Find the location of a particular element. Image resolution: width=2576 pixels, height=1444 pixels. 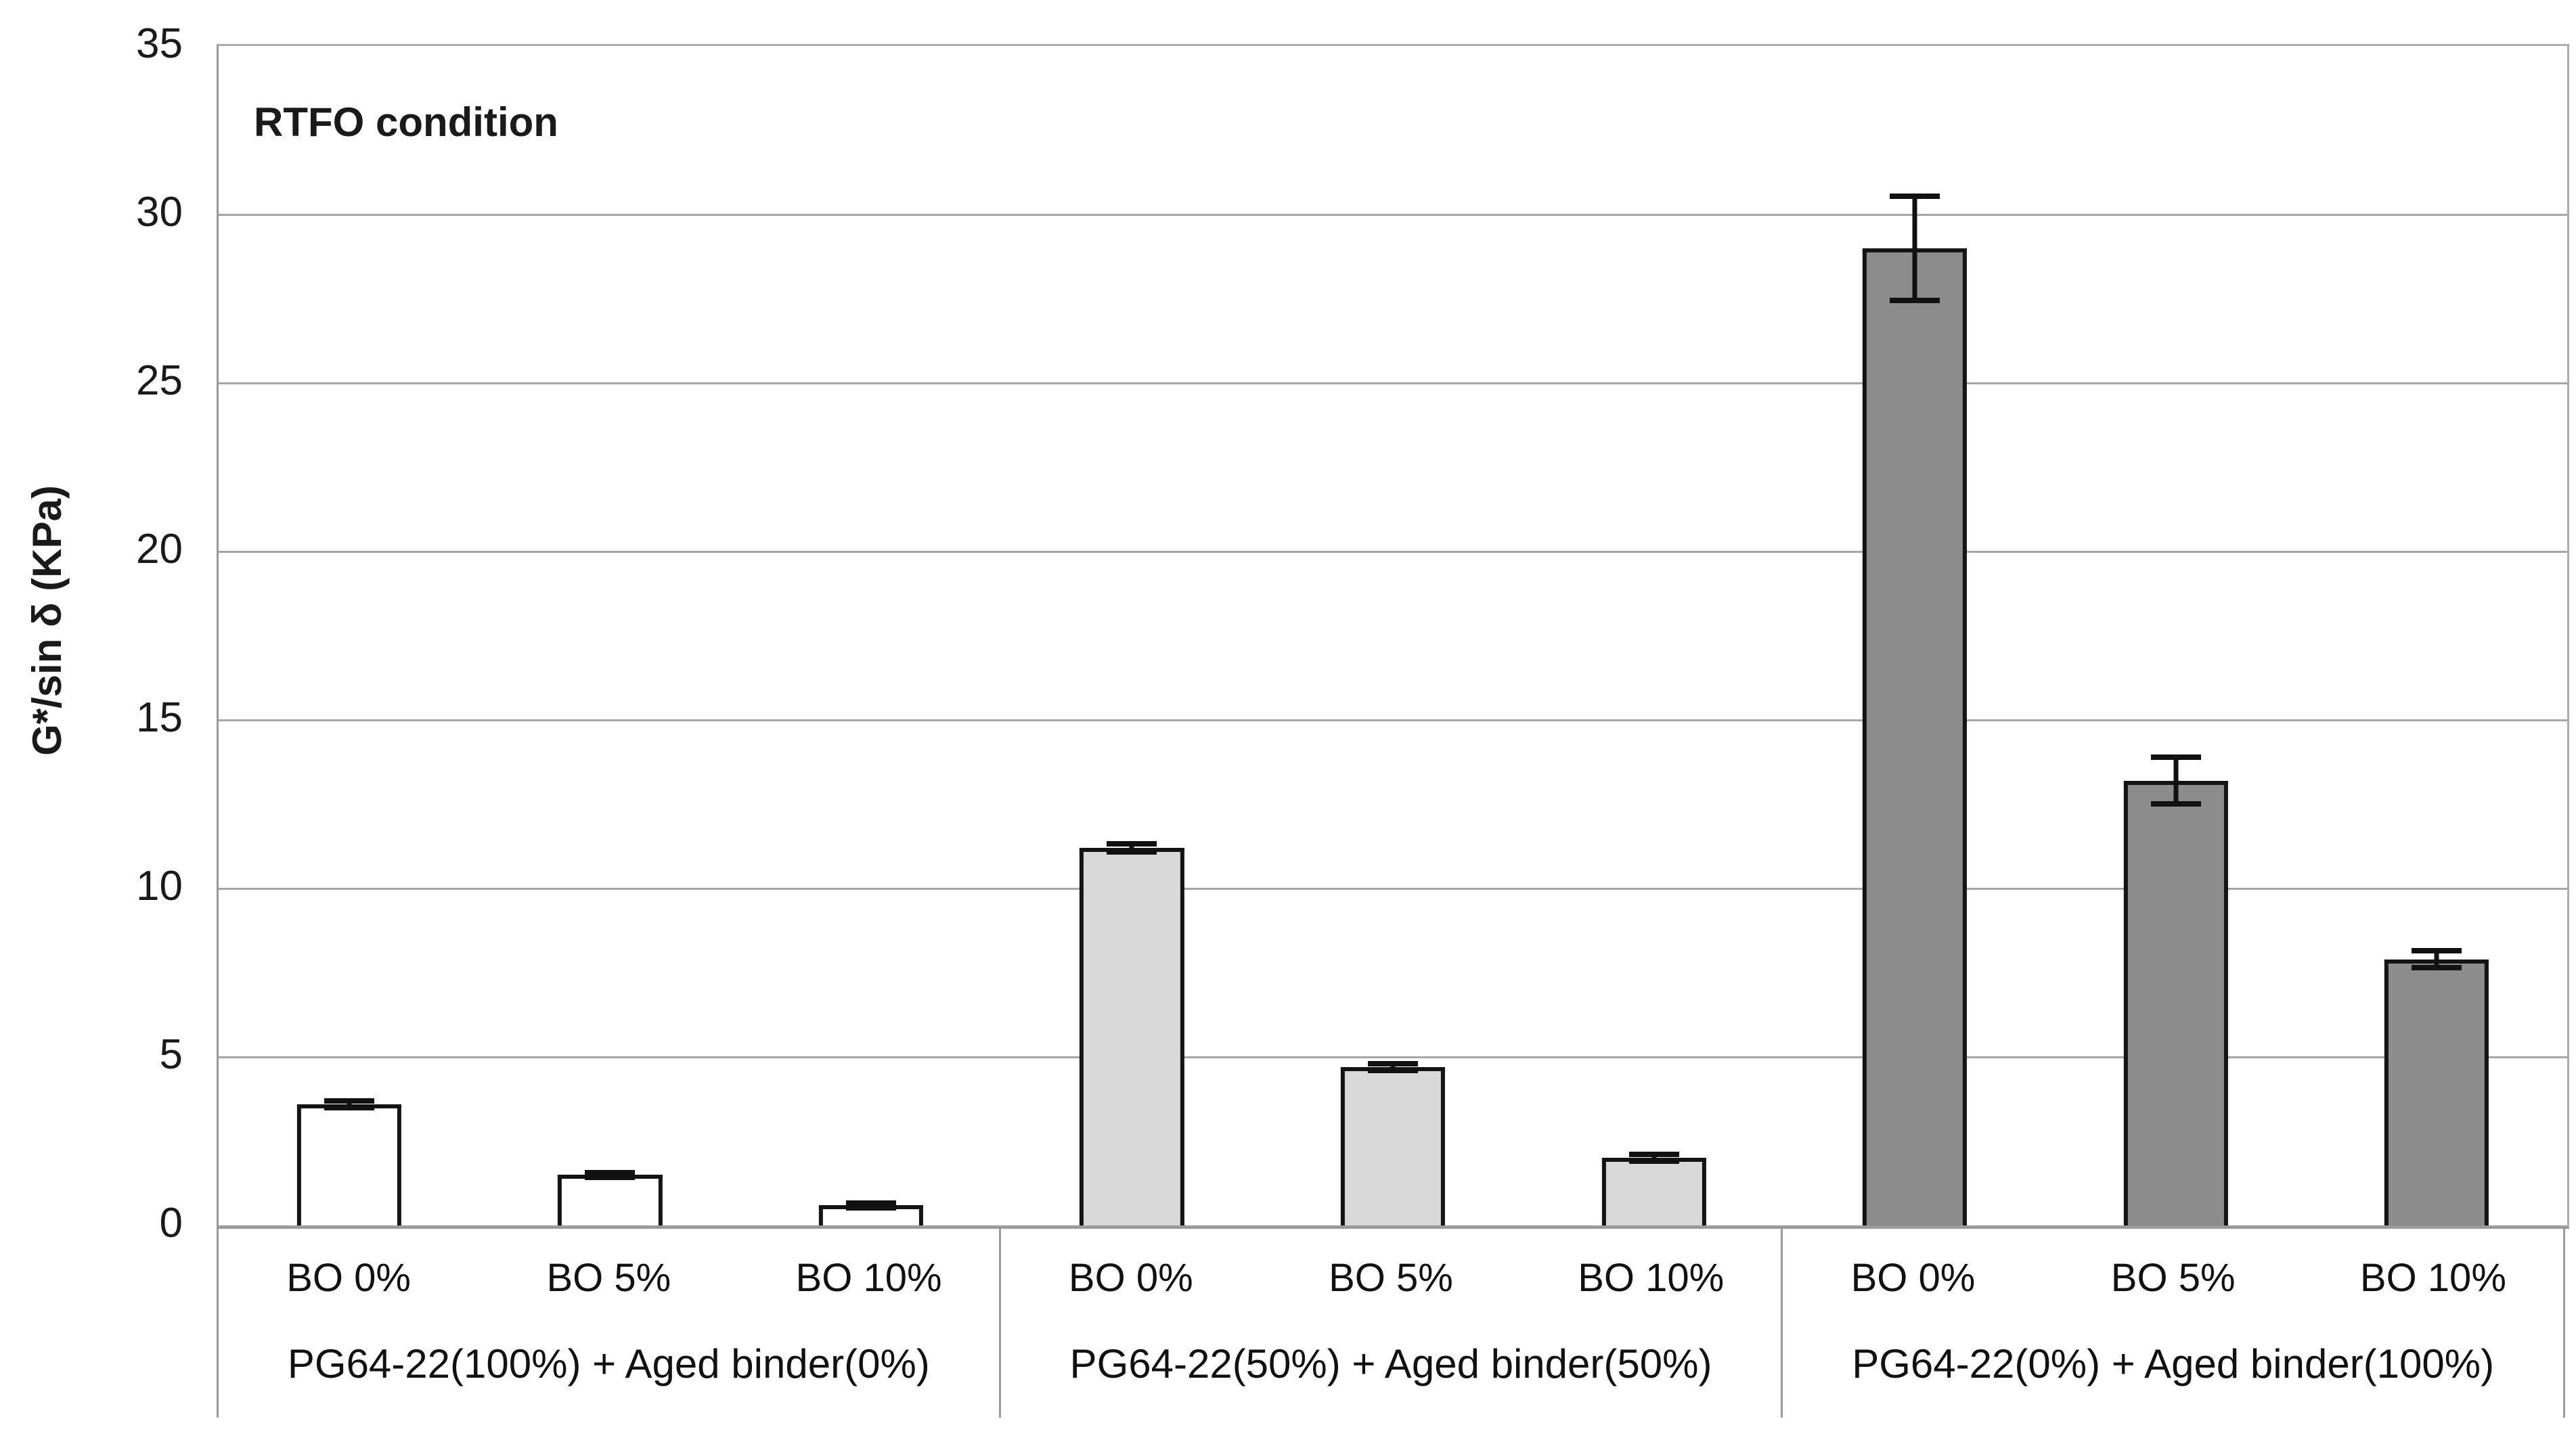

y-tick-label: 30 is located at coordinates (159, 212).